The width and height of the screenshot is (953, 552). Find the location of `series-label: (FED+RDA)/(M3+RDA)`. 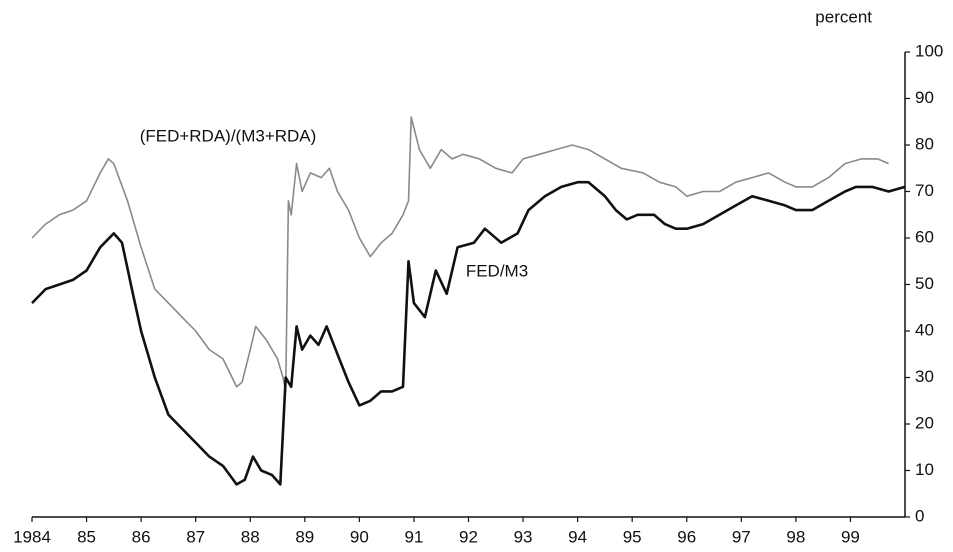

series-label: (FED+RDA)/(M3+RDA) is located at coordinates (228, 135).